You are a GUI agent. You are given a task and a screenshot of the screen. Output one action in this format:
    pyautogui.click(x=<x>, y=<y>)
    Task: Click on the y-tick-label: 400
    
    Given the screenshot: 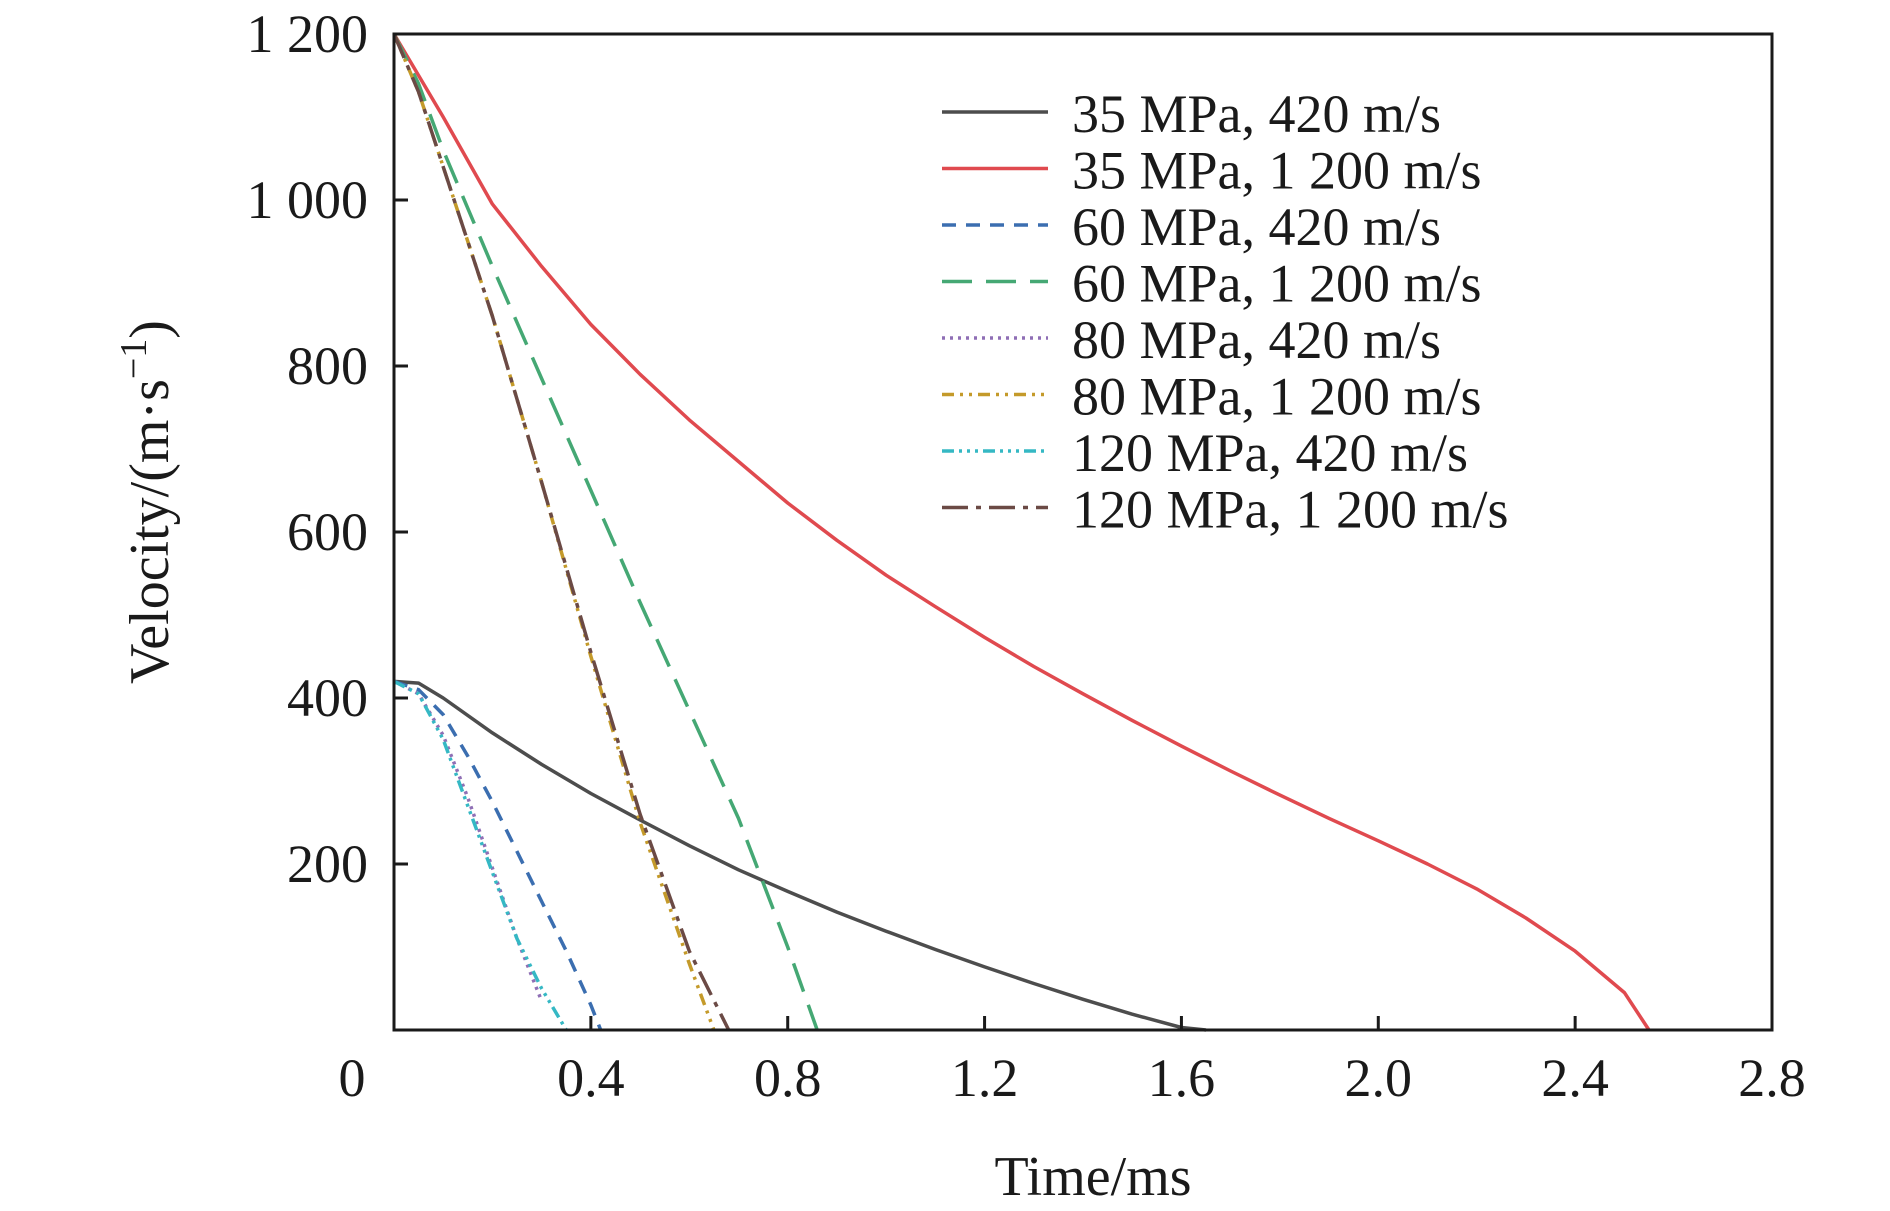 What is the action you would take?
    pyautogui.click(x=327, y=698)
    